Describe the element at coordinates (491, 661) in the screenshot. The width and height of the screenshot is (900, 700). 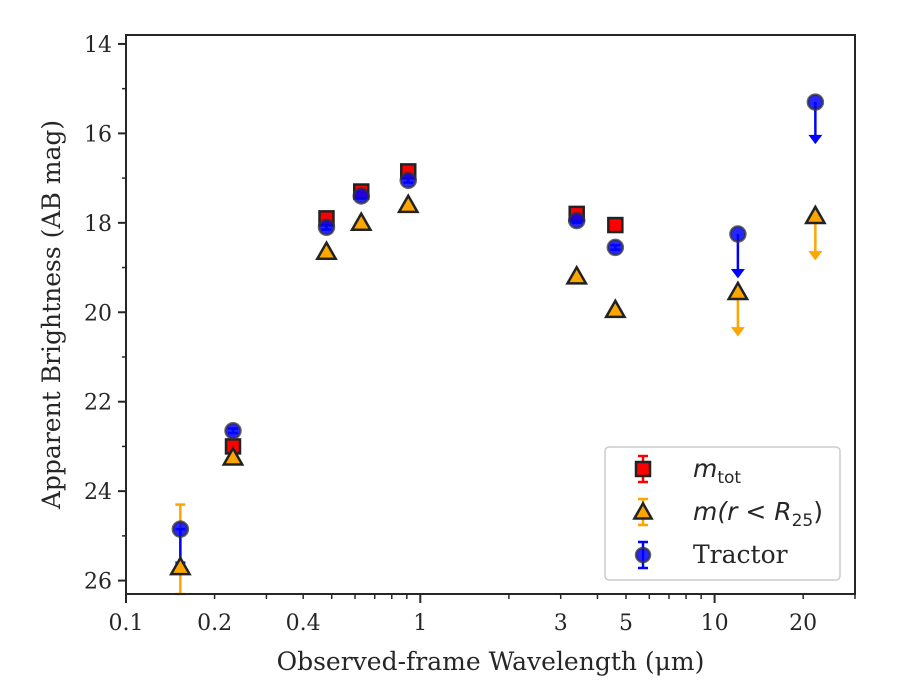
I see `x-axis-label: Observed-frame Wavelength (μm)` at that location.